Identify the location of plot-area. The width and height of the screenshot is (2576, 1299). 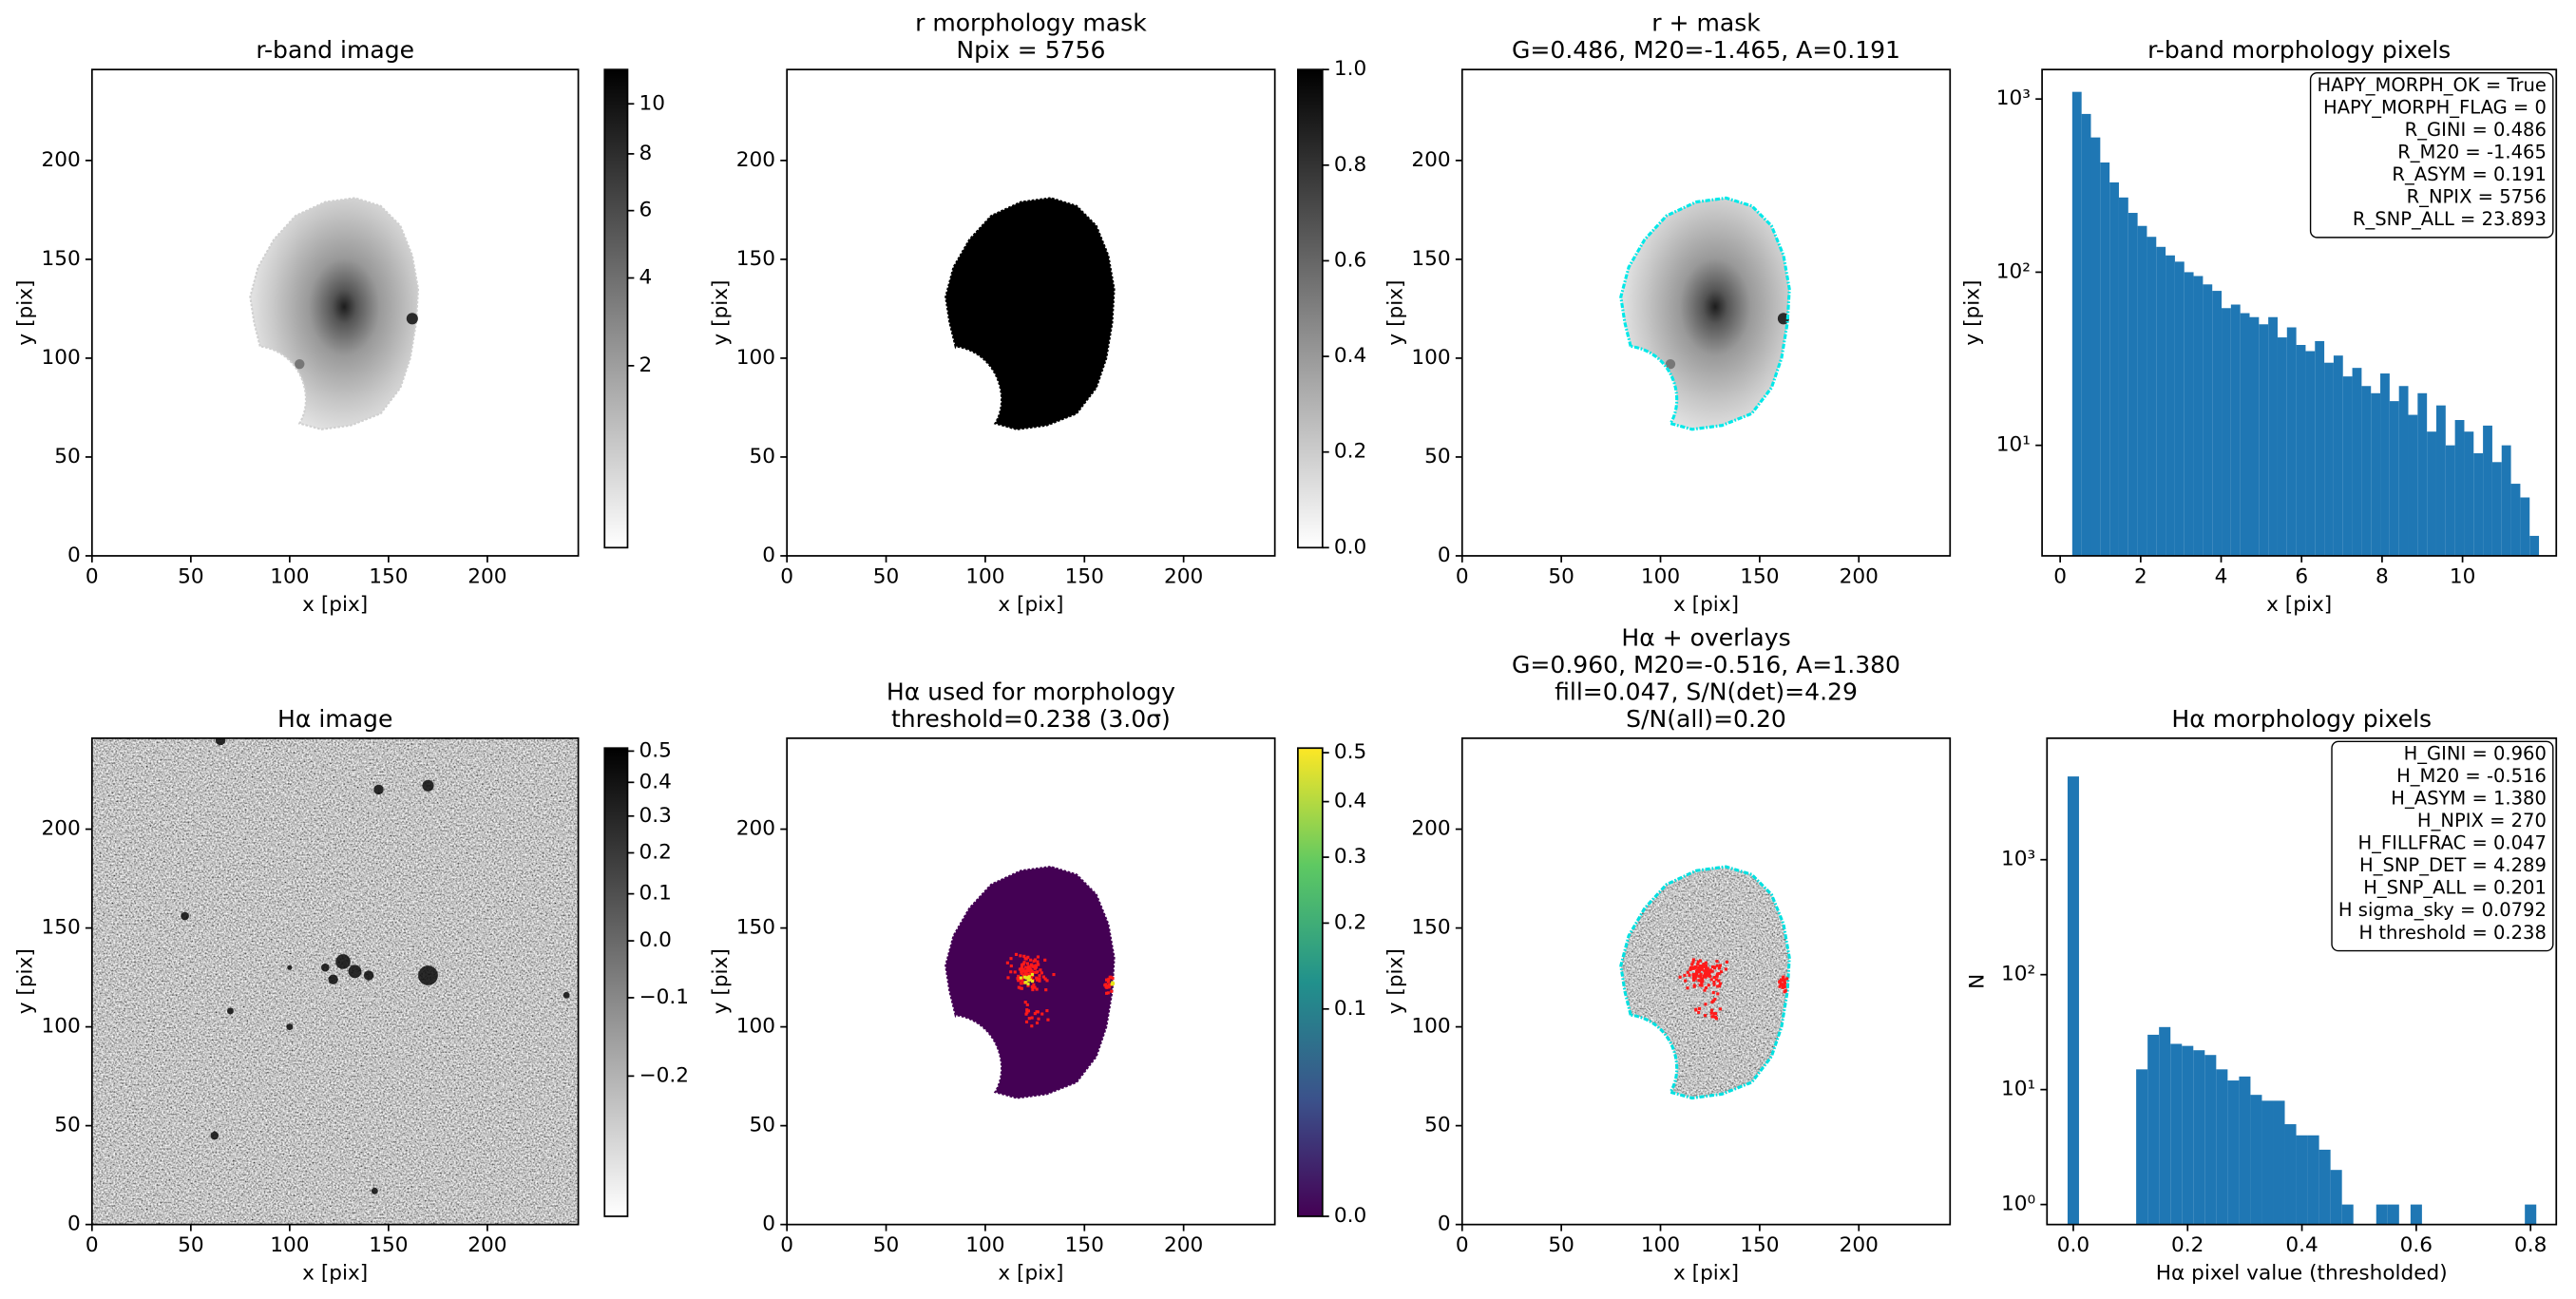
(334, 313).